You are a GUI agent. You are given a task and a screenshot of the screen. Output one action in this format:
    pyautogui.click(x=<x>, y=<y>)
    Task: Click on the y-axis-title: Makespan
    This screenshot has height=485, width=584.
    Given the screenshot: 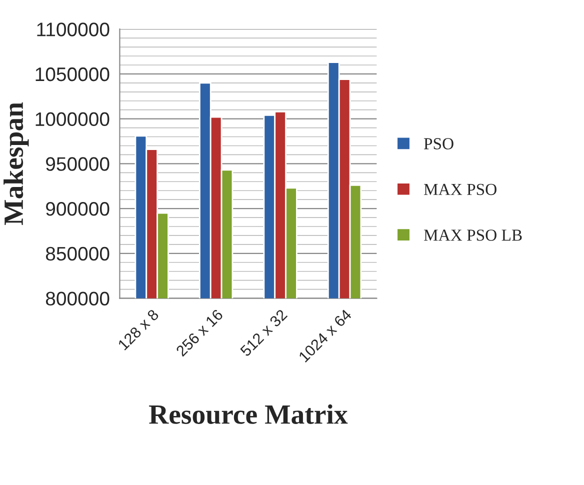 What is the action you would take?
    pyautogui.click(x=16, y=163)
    